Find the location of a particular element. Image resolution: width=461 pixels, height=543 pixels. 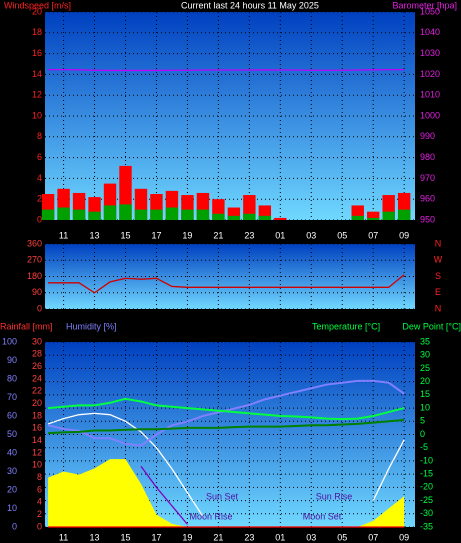

x-tick-label: 23 is located at coordinates (249, 235).